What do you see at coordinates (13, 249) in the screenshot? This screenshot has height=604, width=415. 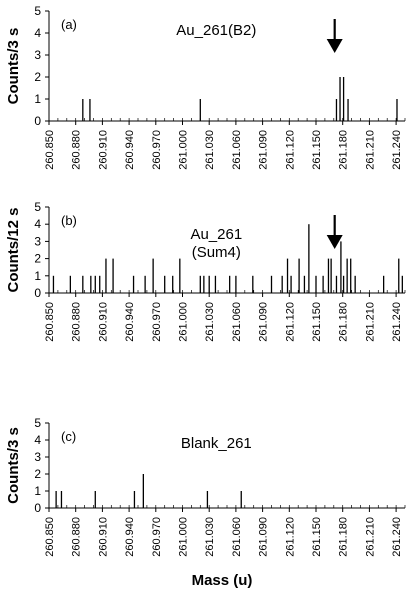 I see `y-axis-label: Counts/12 s` at bounding box center [13, 249].